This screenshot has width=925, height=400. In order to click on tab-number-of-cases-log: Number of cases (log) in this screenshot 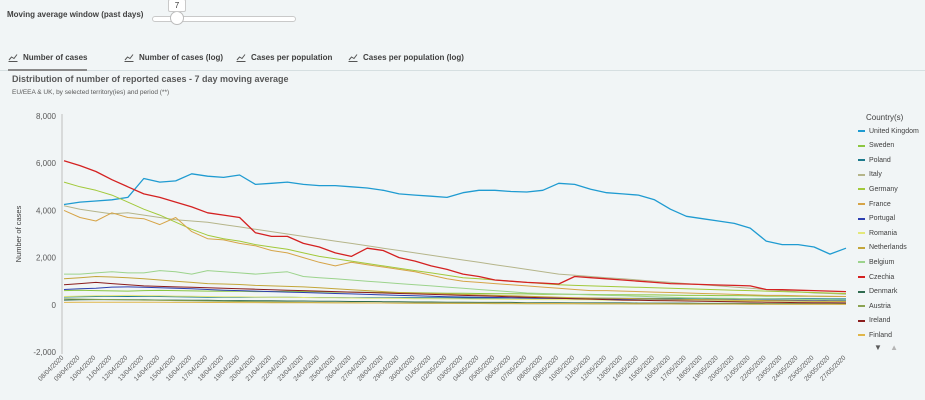, I will do `click(173, 57)`.